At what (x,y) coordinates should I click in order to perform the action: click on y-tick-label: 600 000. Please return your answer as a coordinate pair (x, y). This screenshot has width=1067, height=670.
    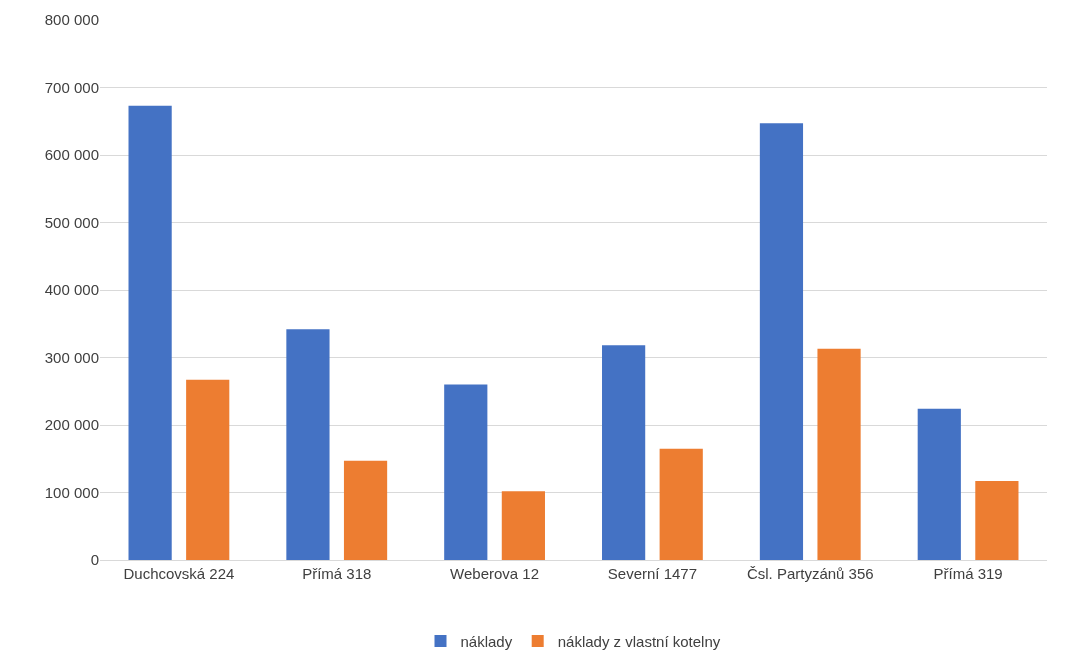
    Looking at the image, I should click on (71, 155).